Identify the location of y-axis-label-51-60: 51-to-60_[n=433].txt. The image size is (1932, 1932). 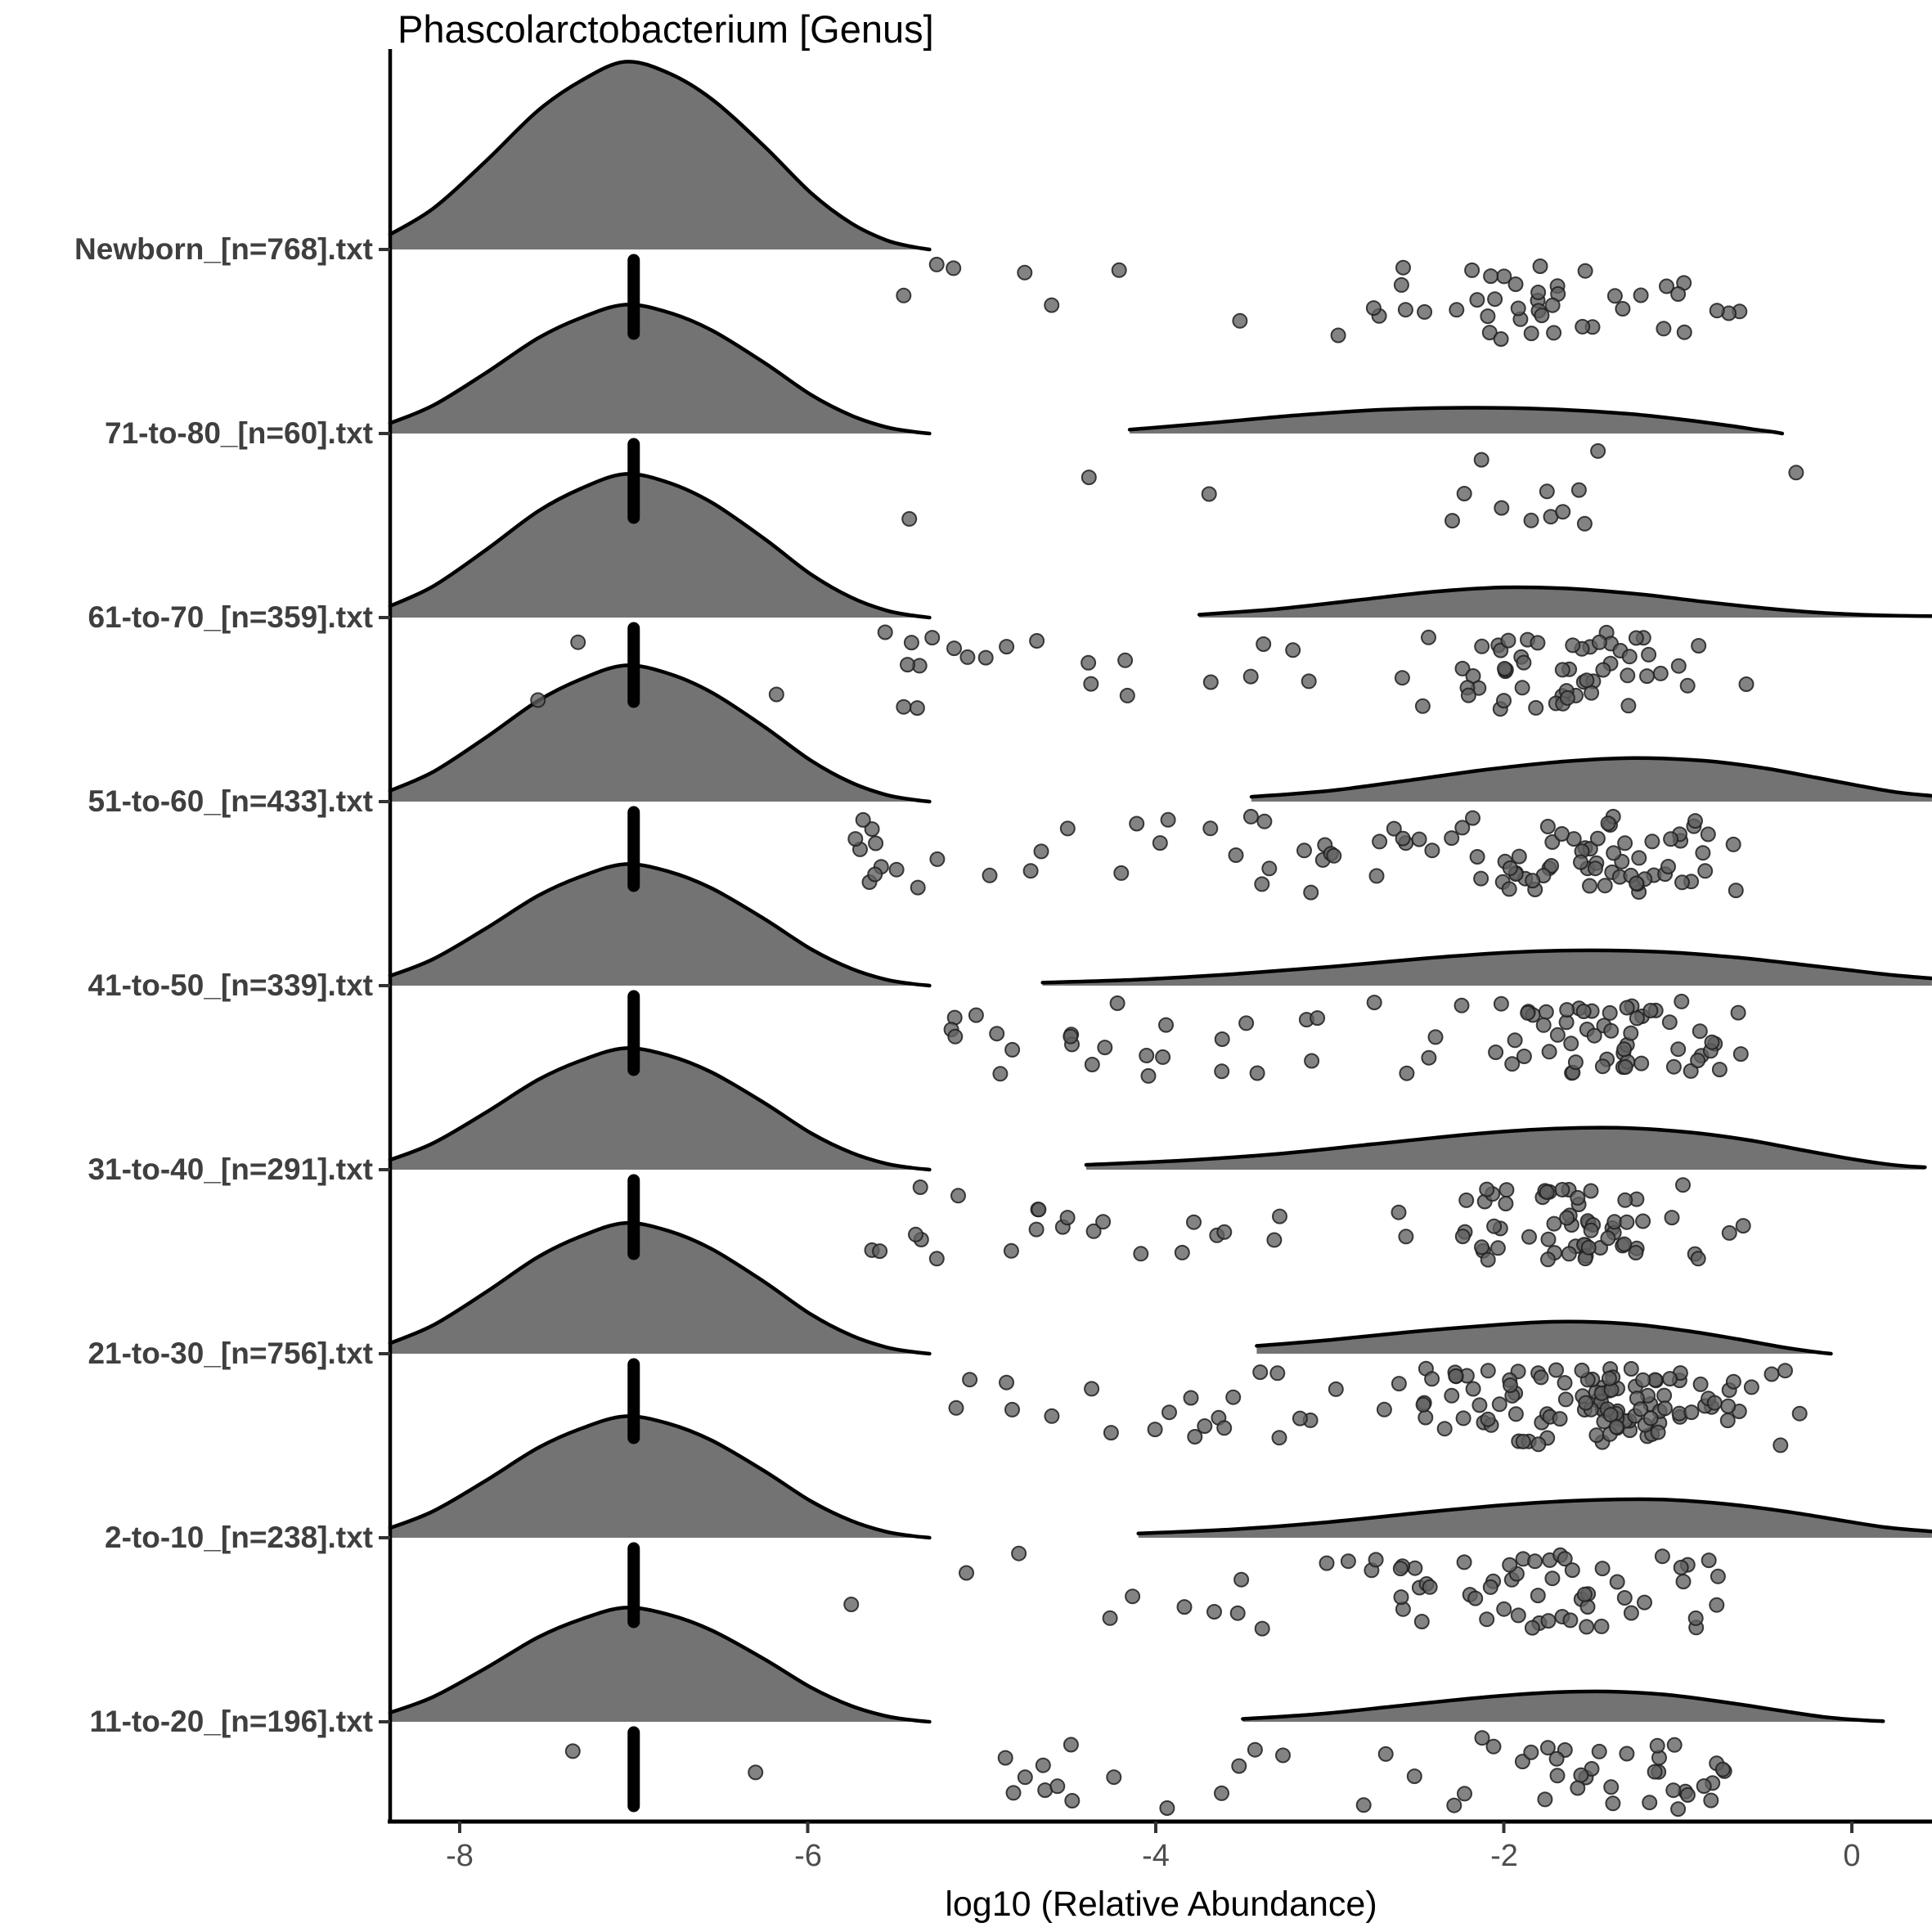
(231, 801).